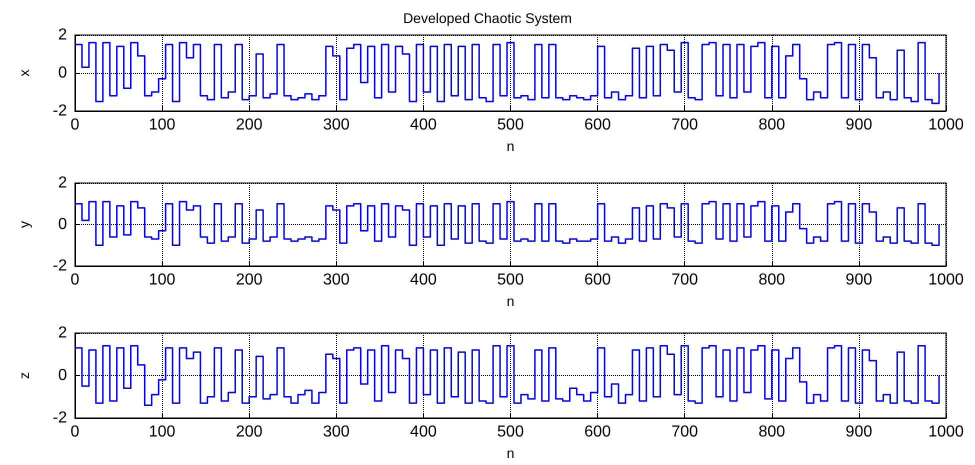  Describe the element at coordinates (487, 18) in the screenshot. I see `chart-title: Developed Chaotic System` at that location.